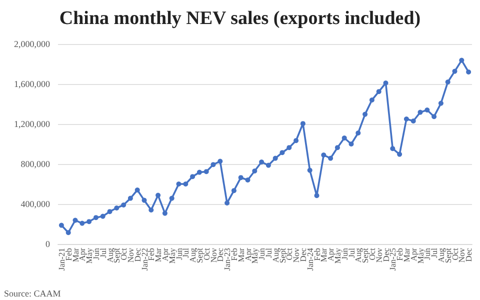 Image resolution: width=480 pixels, height=300 pixels. Describe the element at coordinates (32, 44) in the screenshot. I see `y-tick-label: 2,000,000` at that location.